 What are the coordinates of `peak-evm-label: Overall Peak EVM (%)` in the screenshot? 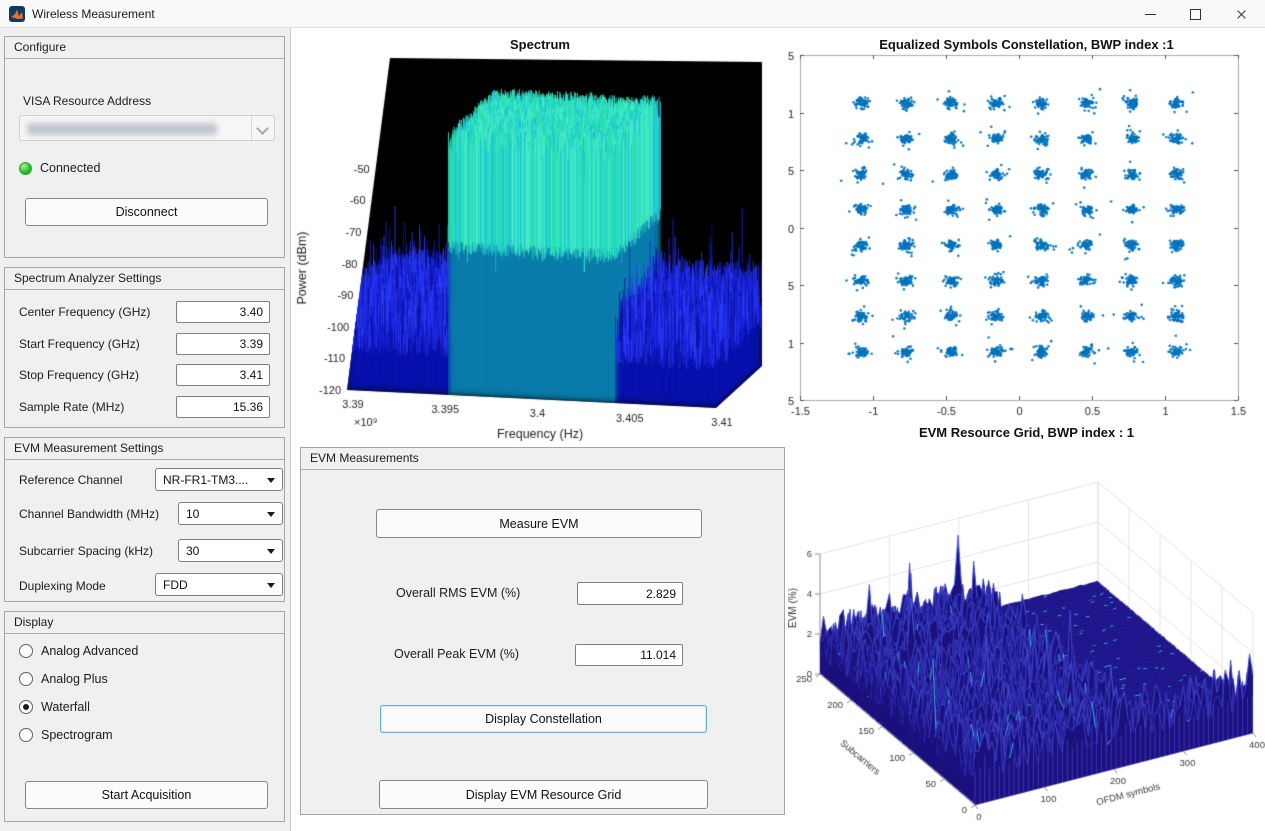 It's located at (457, 654).